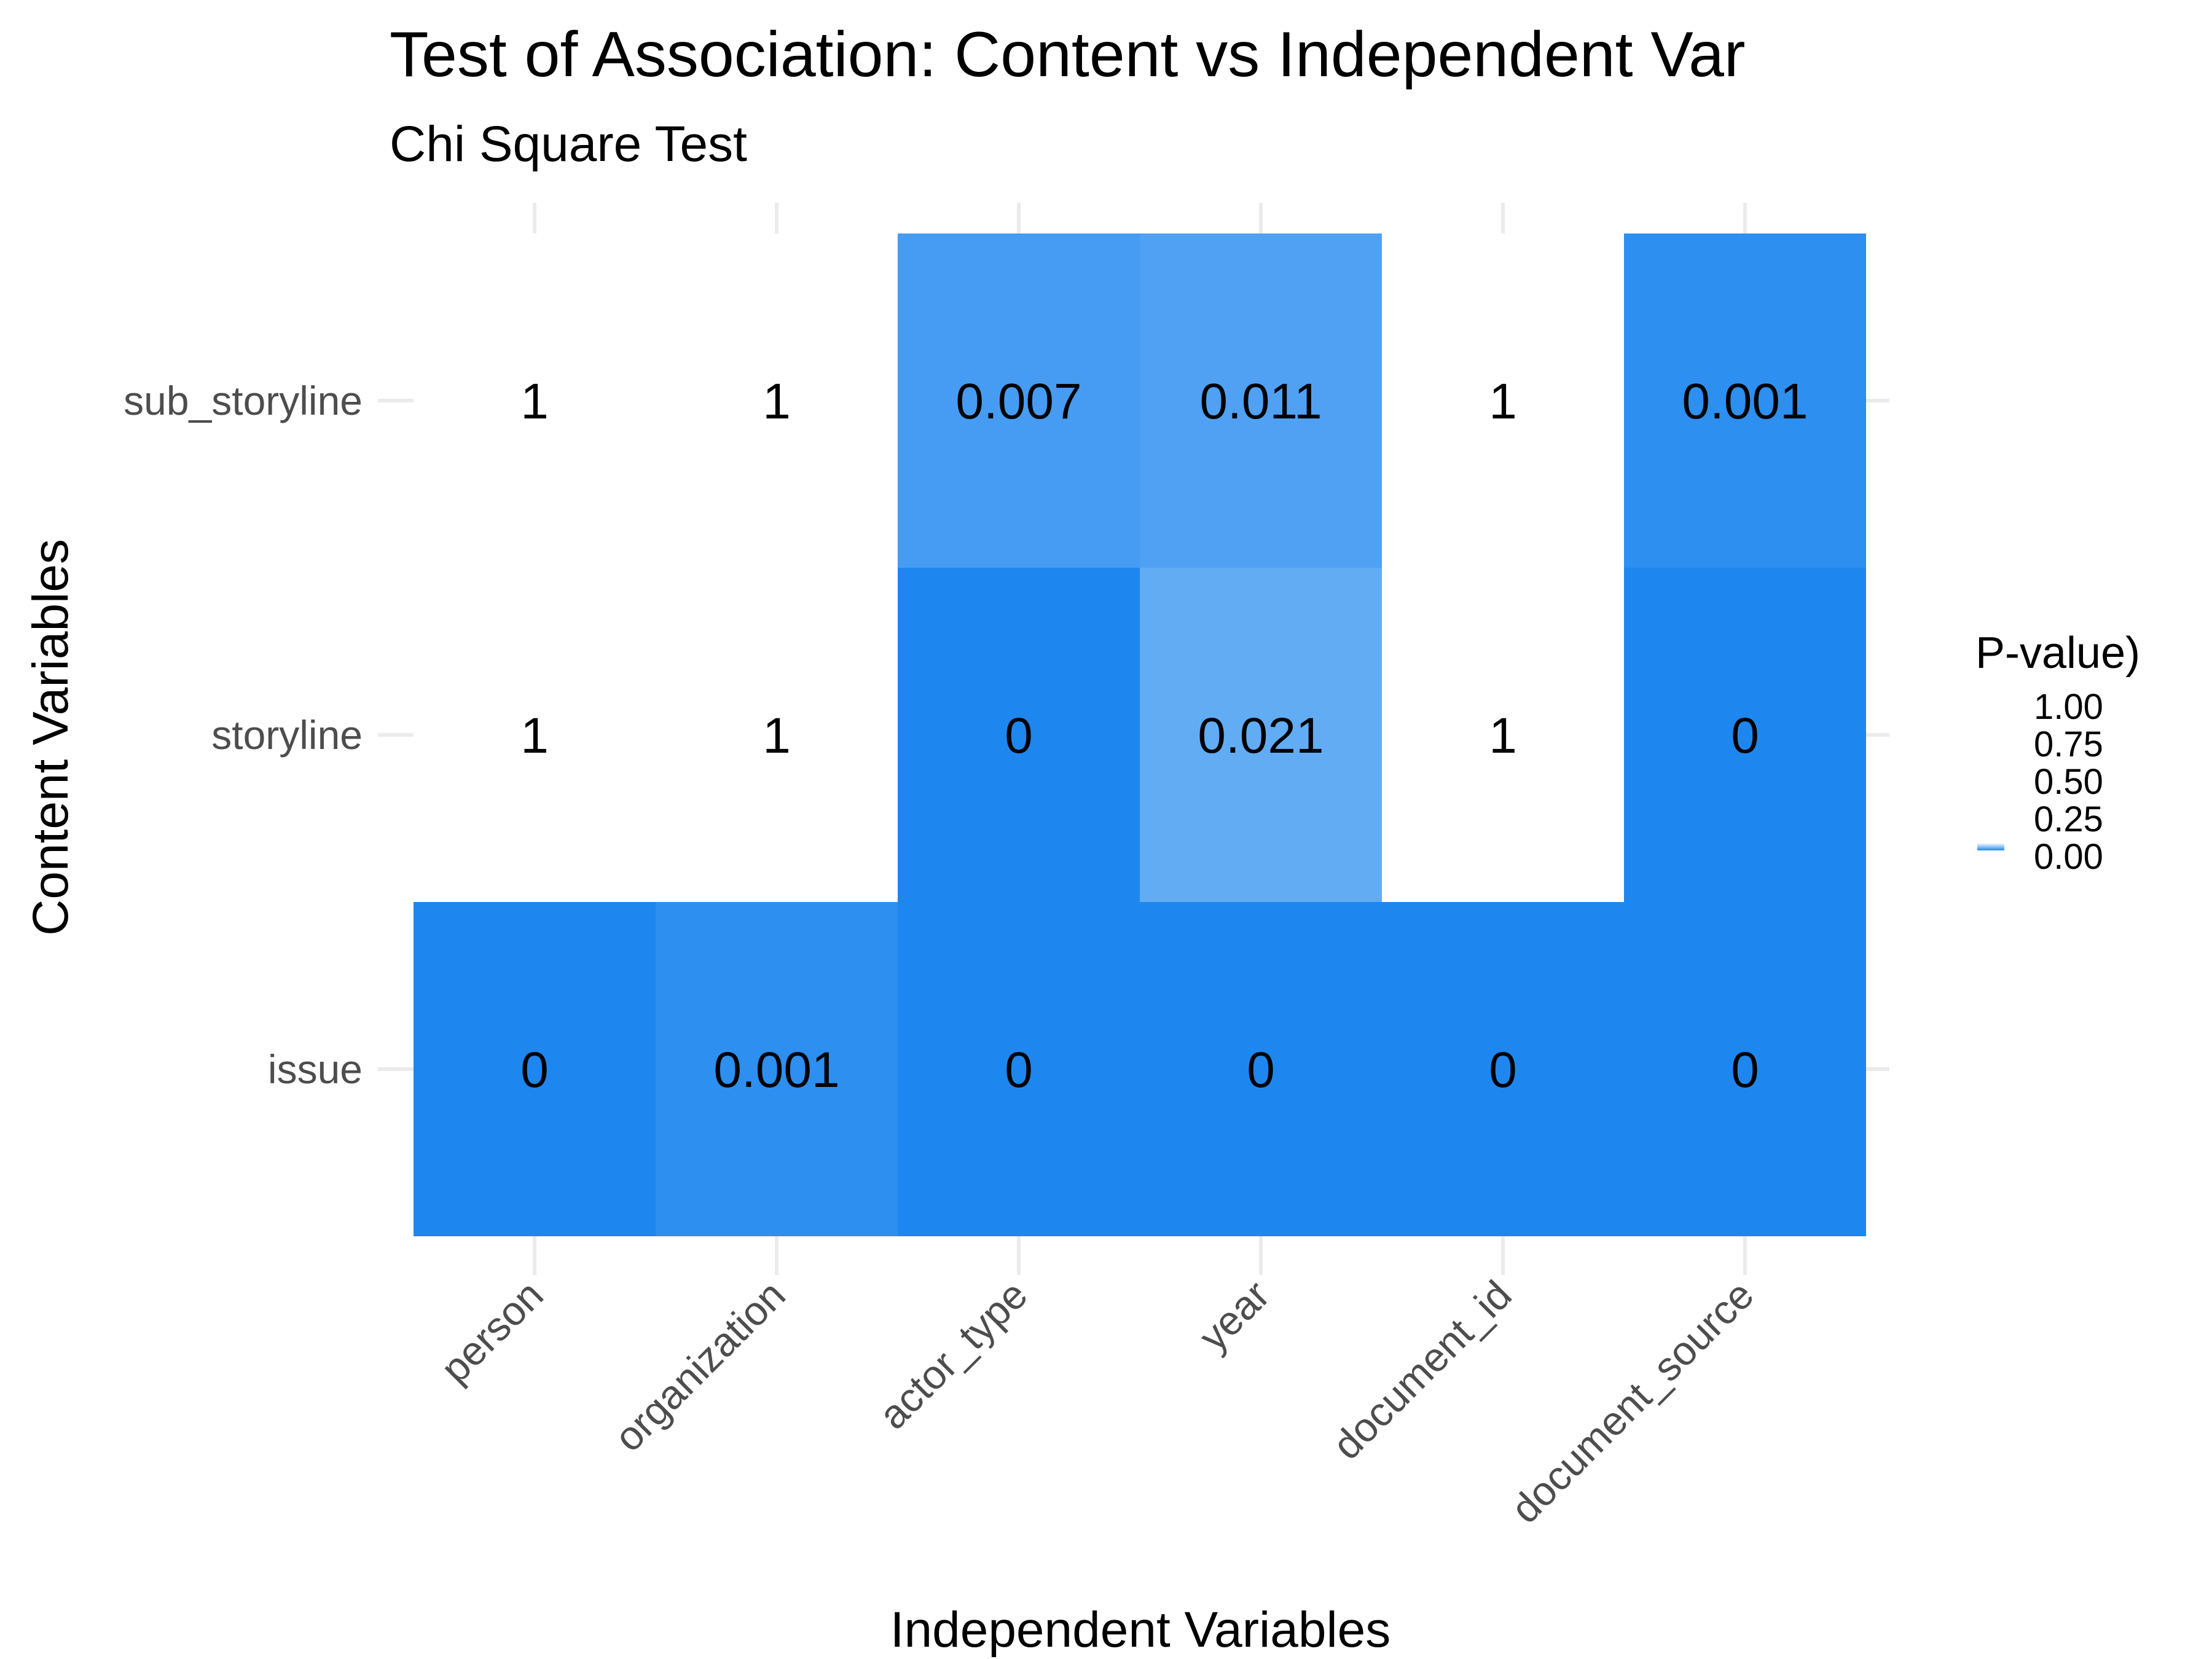  I want to click on y-axis-title: Content Variables, so click(51, 737).